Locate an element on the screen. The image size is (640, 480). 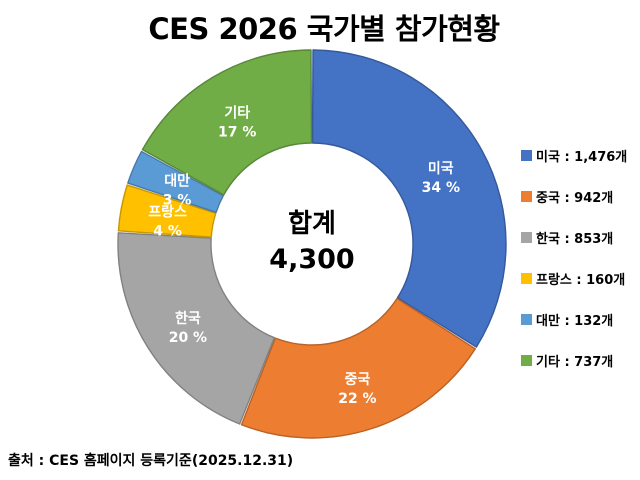
donut-slice-france is located at coordinates (167, 211).